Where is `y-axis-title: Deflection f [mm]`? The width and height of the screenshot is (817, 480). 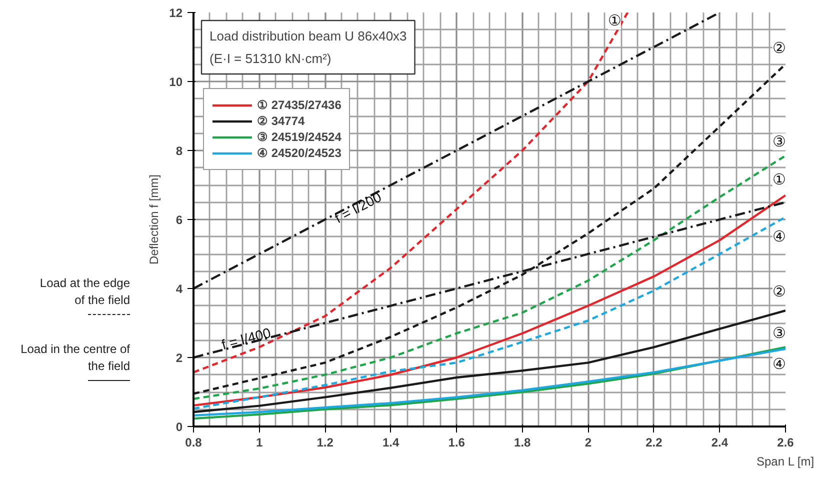
y-axis-title: Deflection f [mm] is located at coordinates (154, 219).